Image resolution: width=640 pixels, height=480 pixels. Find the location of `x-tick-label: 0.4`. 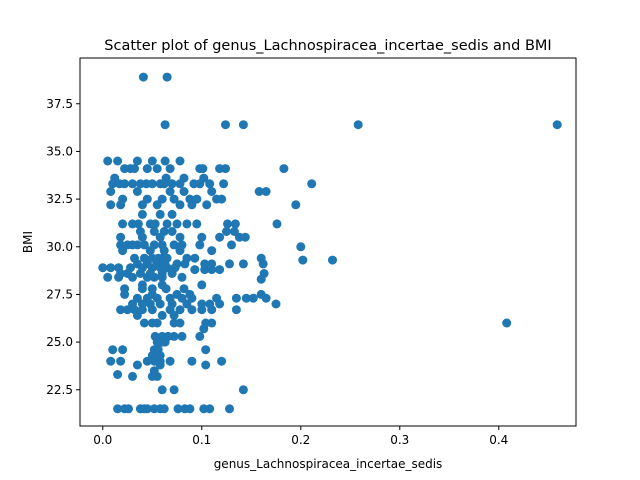

x-tick-label: 0.4 is located at coordinates (498, 440).